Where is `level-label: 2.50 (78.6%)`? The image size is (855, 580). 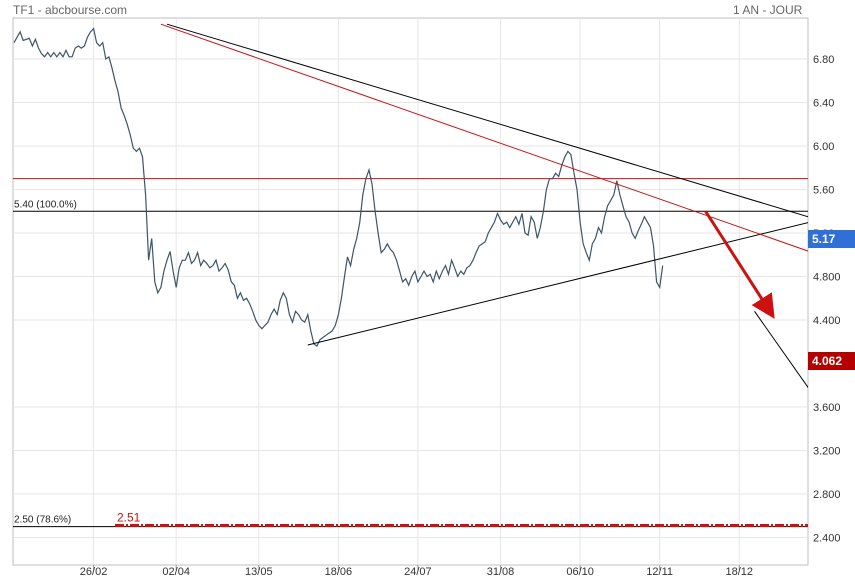 level-label: 2.50 (78.6%) is located at coordinates (42, 520).